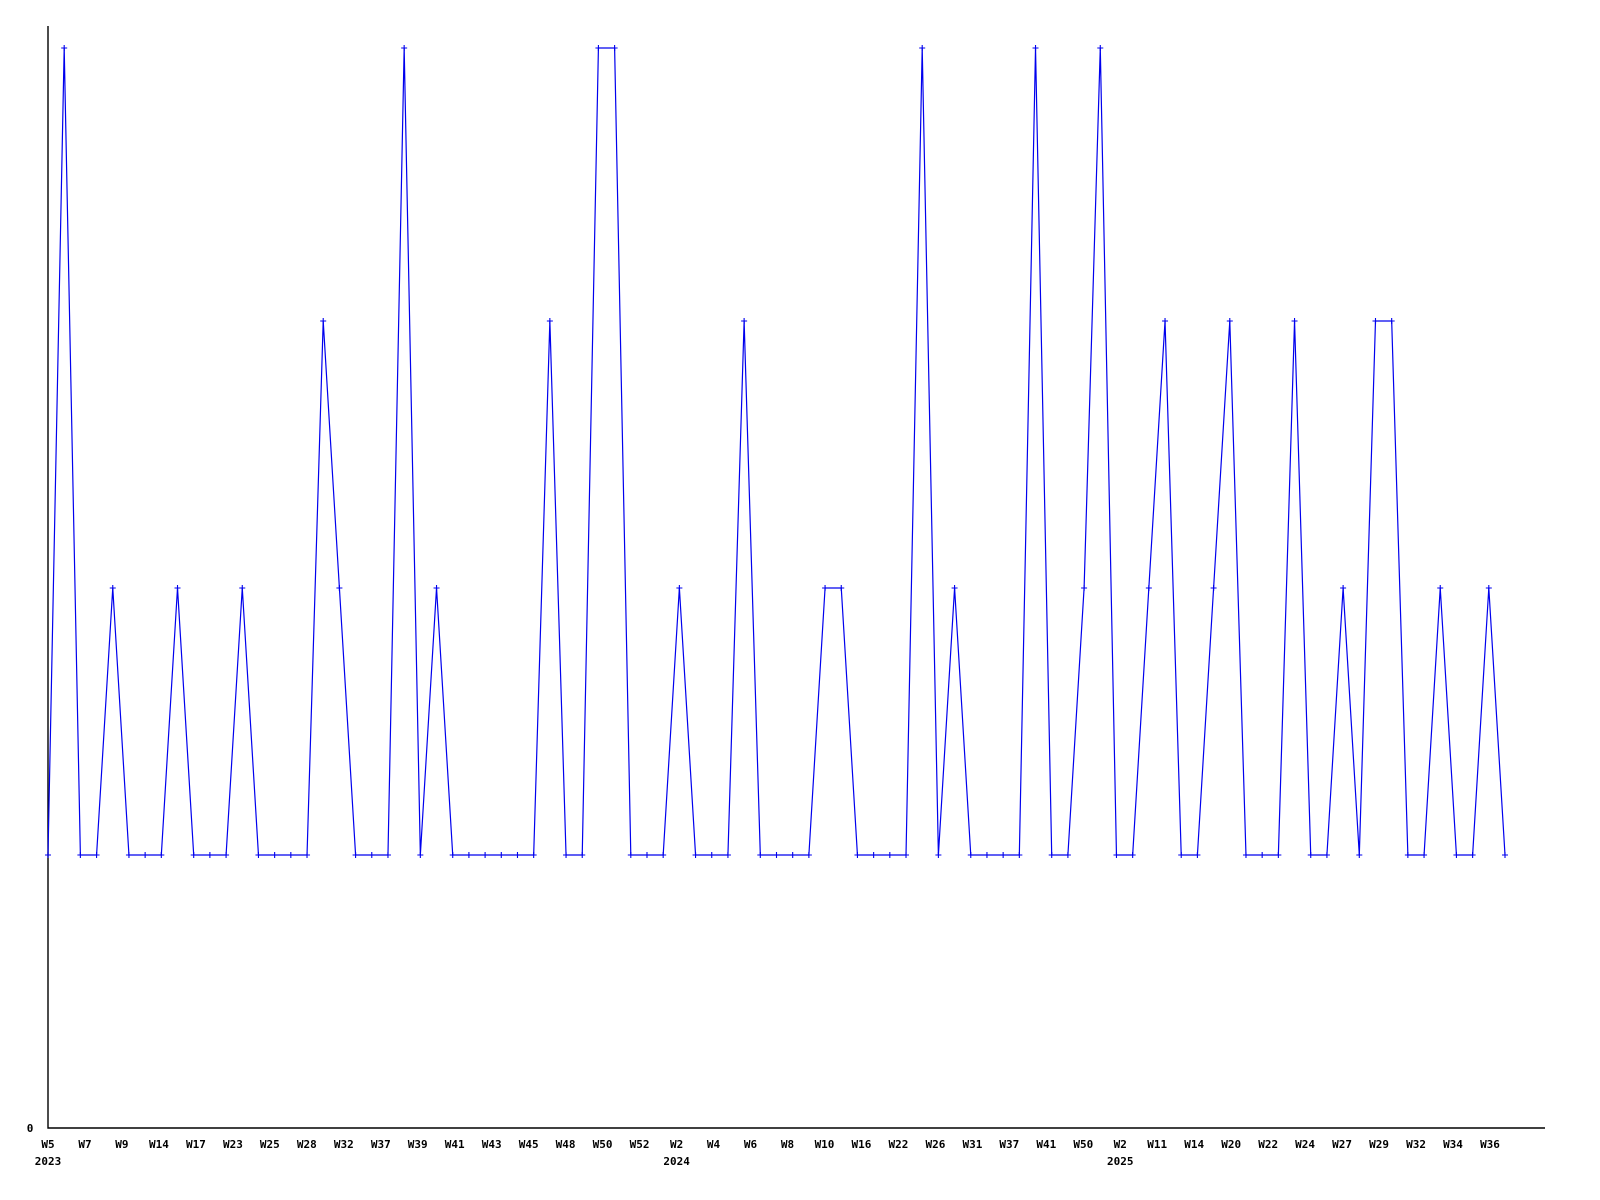  I want to click on x-tick-label: W4, so click(714, 1144).